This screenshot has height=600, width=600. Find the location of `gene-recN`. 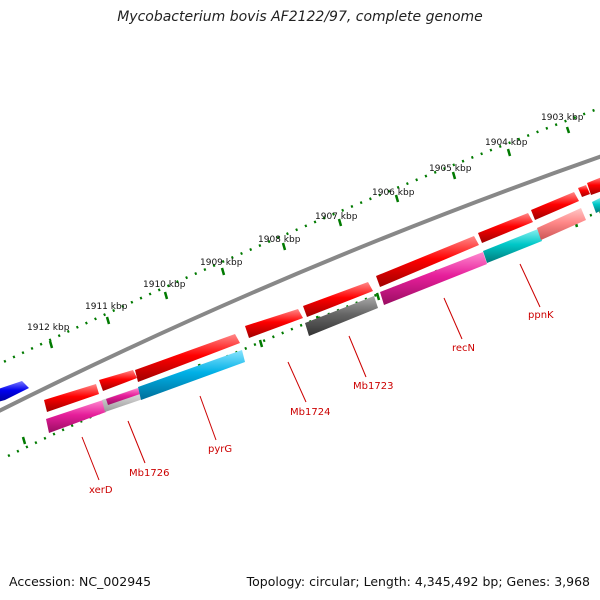

gene-recN is located at coordinates (433, 278).